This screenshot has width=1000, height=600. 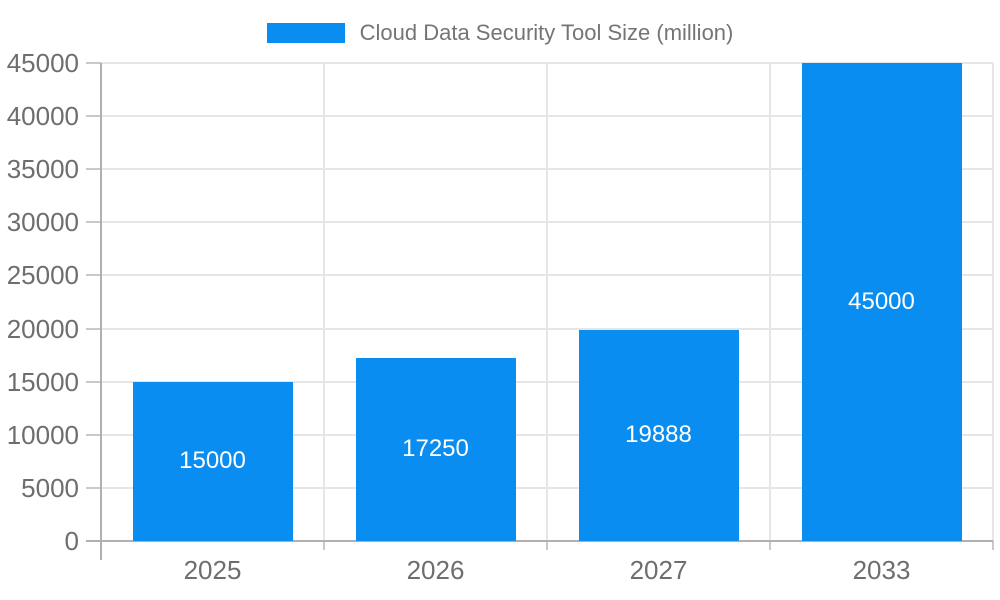 I want to click on y-axis-line, so click(x=101, y=311).